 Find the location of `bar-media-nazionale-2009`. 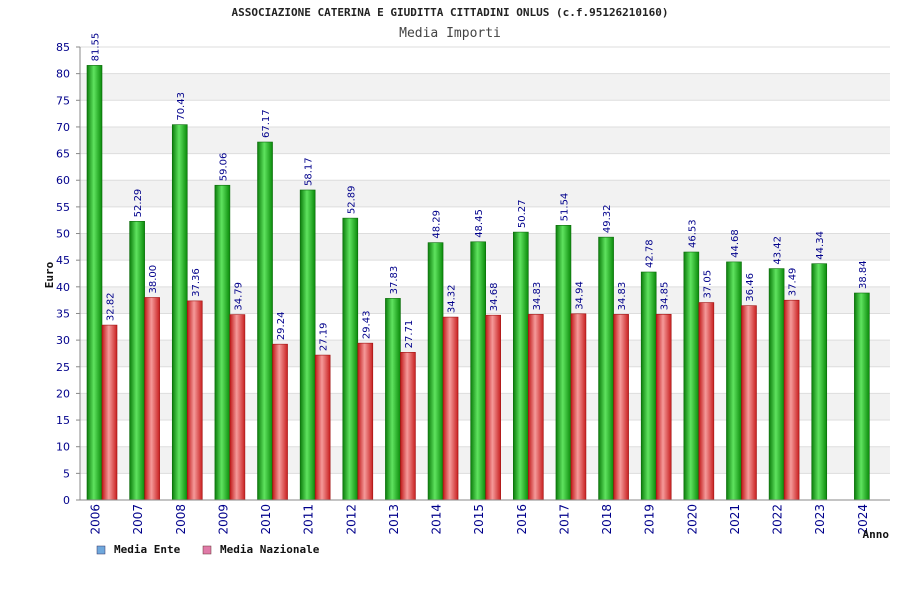

bar-media-nazionale-2009 is located at coordinates (237, 407).